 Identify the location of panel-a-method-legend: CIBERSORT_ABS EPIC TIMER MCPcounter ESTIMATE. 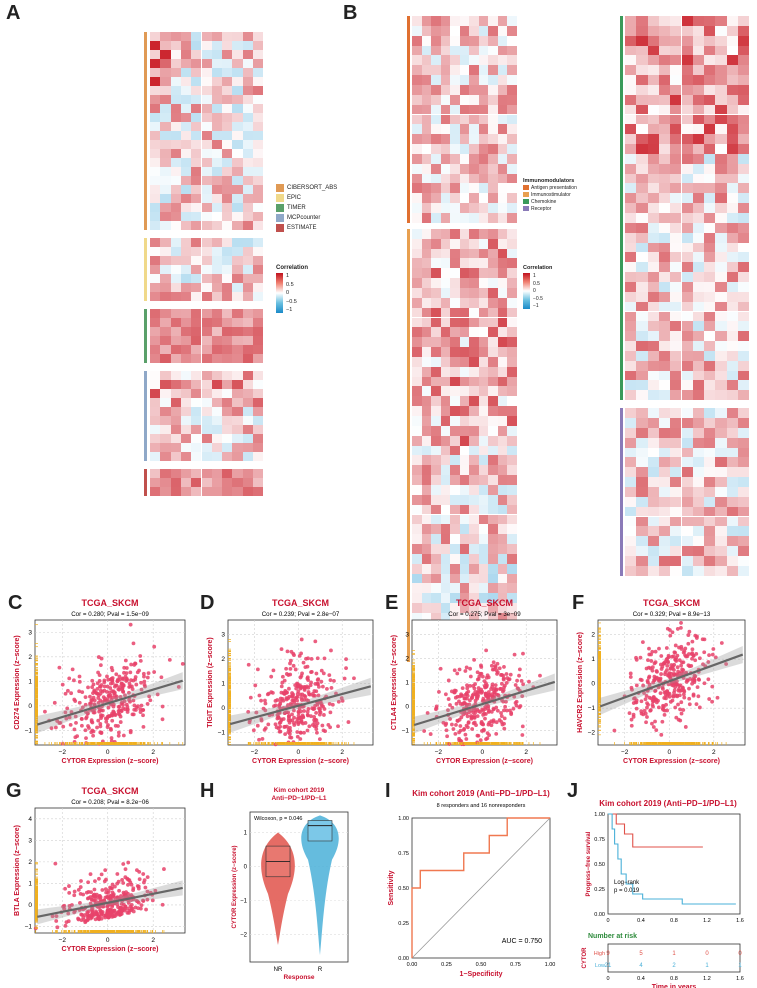
(306, 208).